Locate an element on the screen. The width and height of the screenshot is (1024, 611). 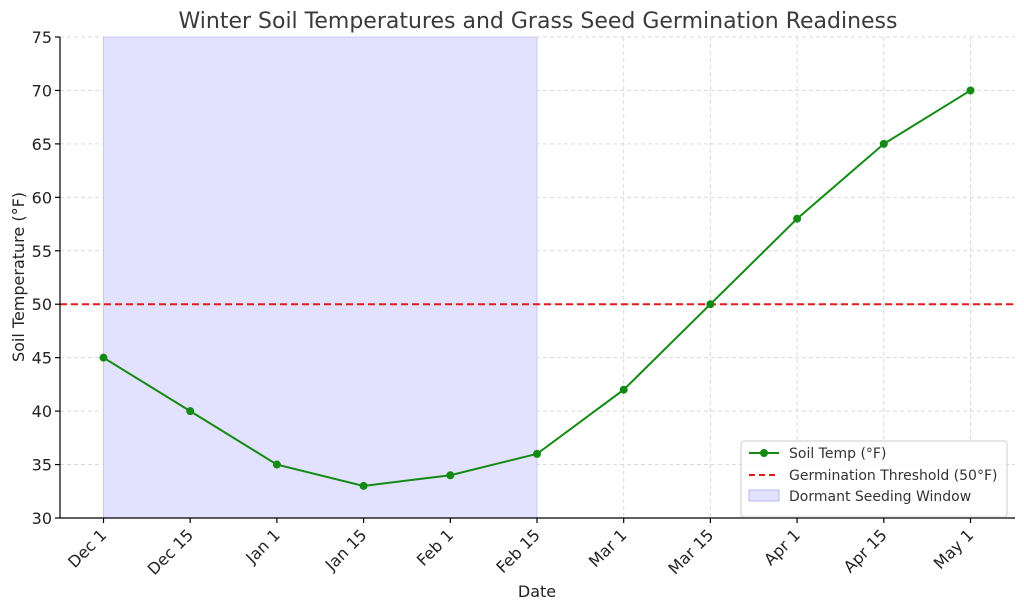
y-tick-label: 55 is located at coordinates (42, 251).